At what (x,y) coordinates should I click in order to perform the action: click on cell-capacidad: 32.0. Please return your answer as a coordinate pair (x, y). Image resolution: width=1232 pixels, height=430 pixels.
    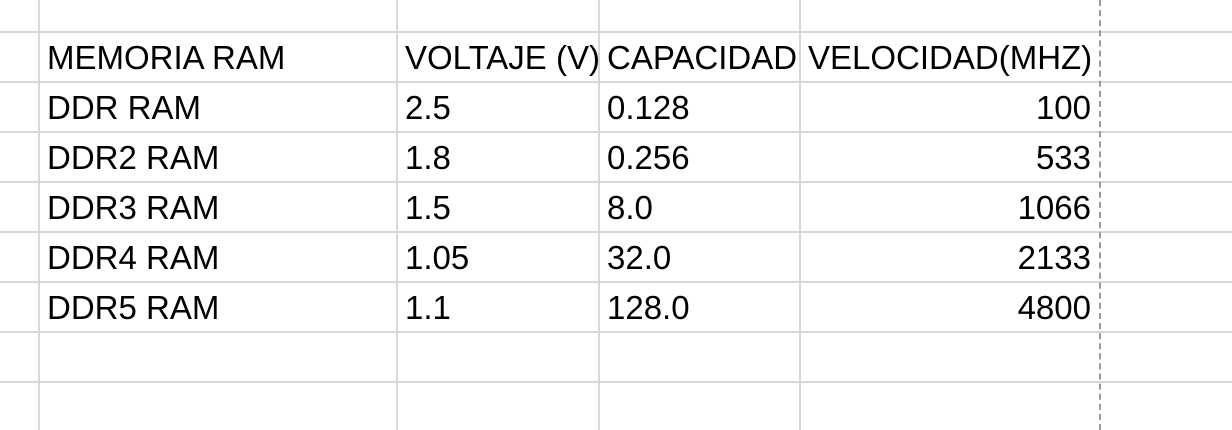
    Looking at the image, I should click on (639, 257).